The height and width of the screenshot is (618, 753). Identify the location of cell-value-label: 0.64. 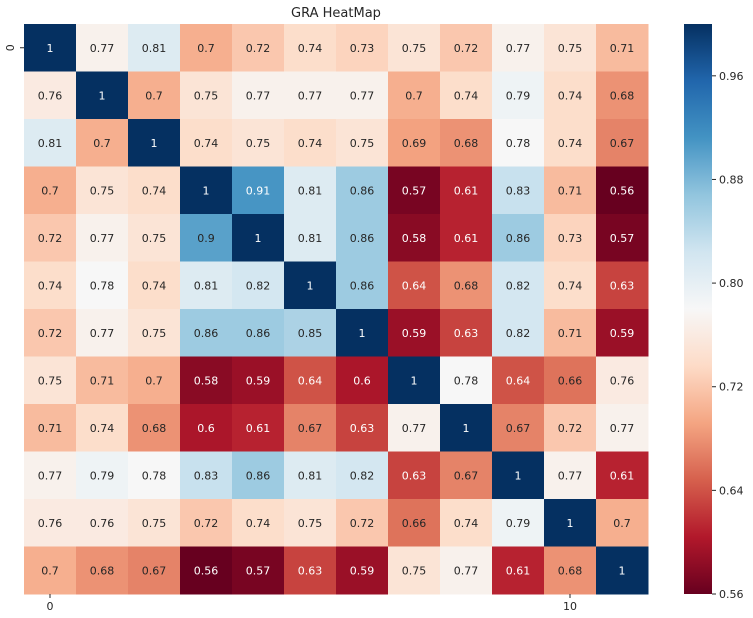
(414, 285).